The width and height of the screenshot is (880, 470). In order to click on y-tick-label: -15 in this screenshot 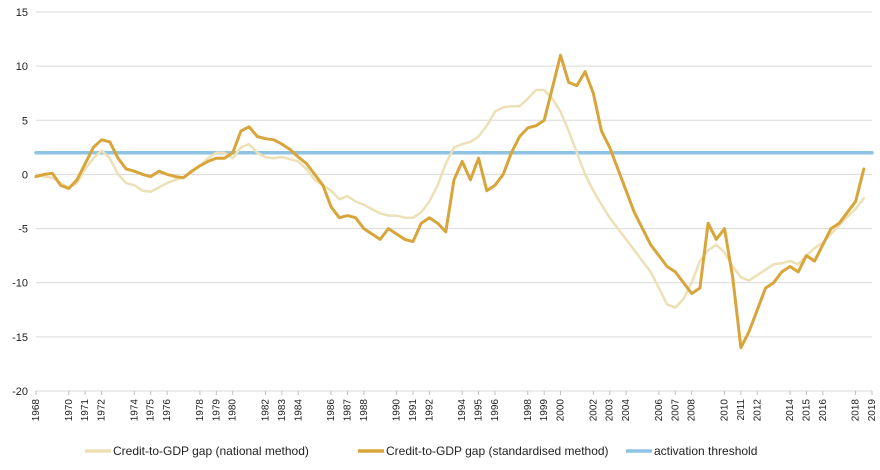, I will do `click(20, 338)`.